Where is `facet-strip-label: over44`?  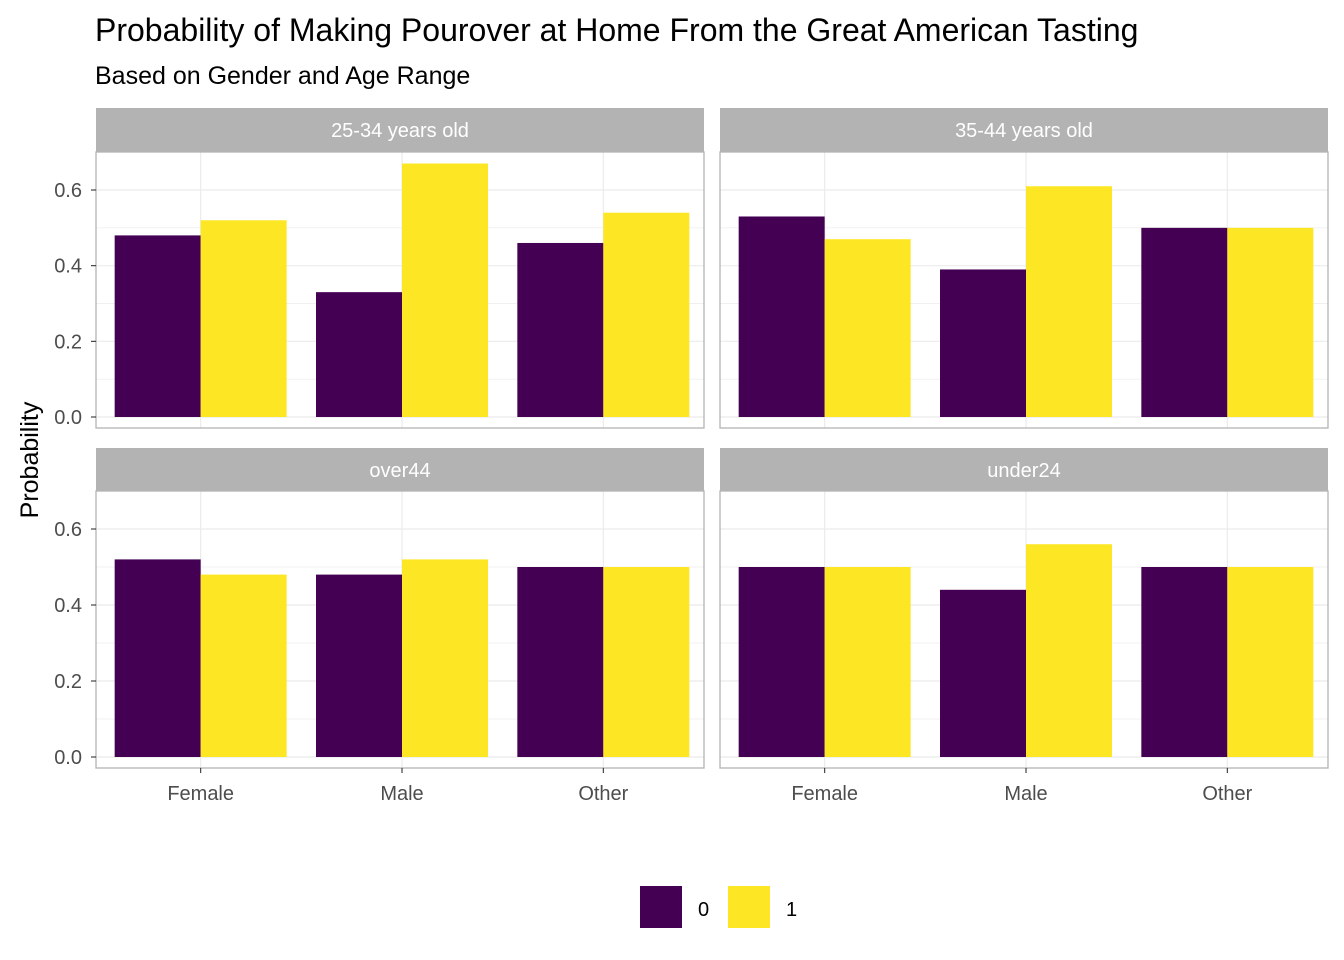 facet-strip-label: over44 is located at coordinates (399, 471).